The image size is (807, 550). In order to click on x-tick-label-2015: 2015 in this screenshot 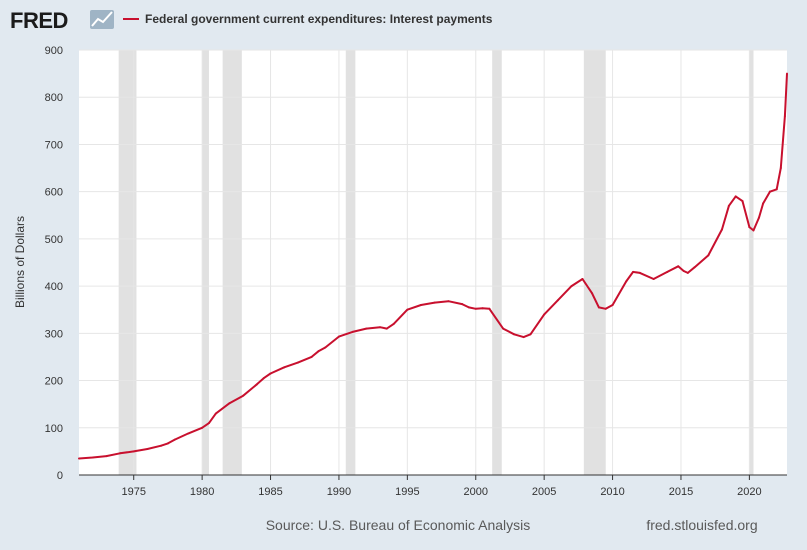, I will do `click(681, 492)`.